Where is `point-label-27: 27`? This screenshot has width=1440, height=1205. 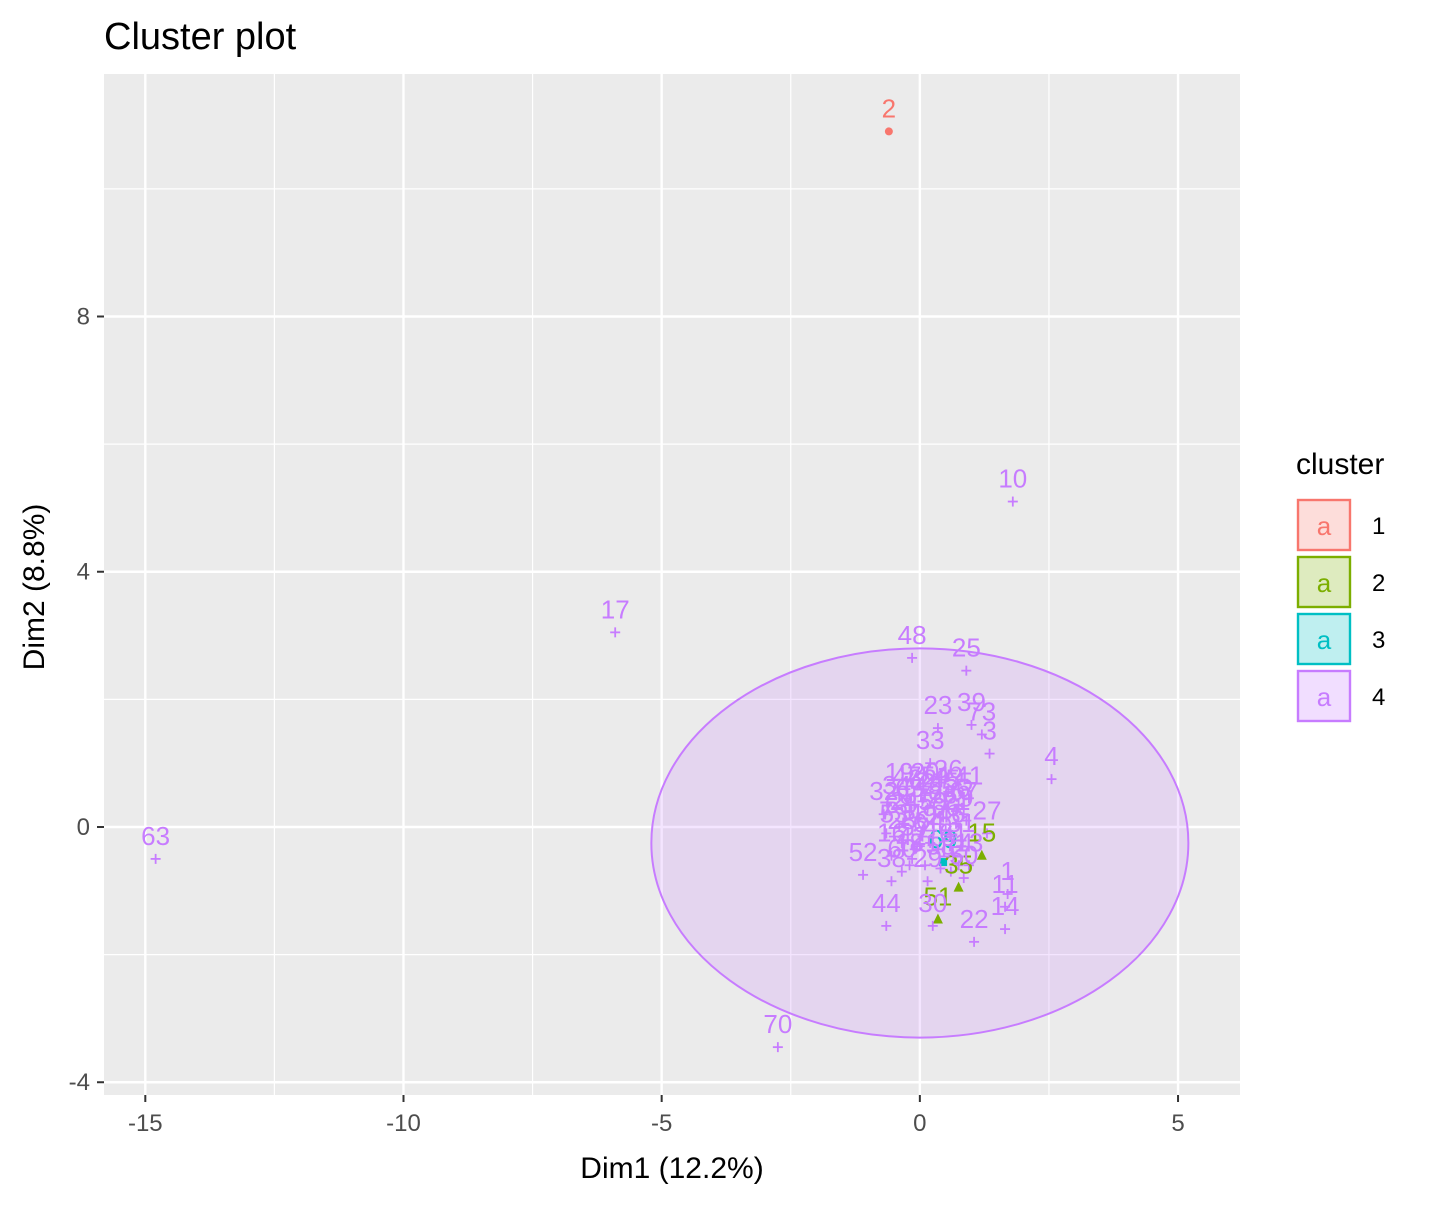
point-label-27: 27 is located at coordinates (987, 810).